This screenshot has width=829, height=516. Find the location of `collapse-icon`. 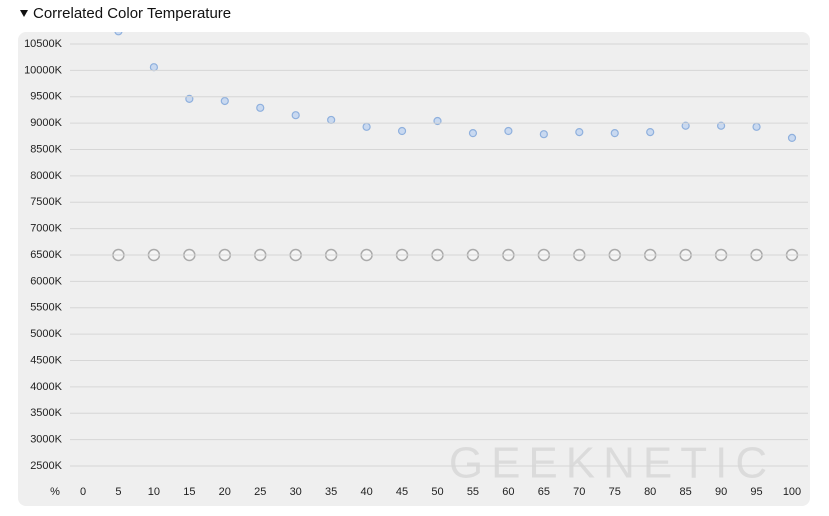

collapse-icon is located at coordinates (24, 13).